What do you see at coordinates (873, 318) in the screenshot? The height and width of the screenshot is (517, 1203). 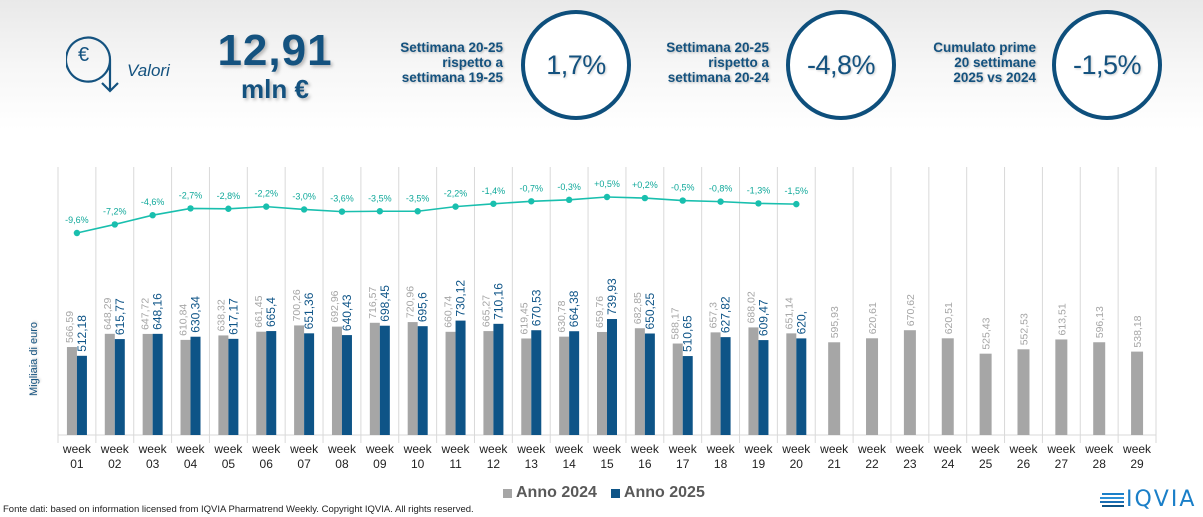 I see `bar-label-2024: 620,61` at bounding box center [873, 318].